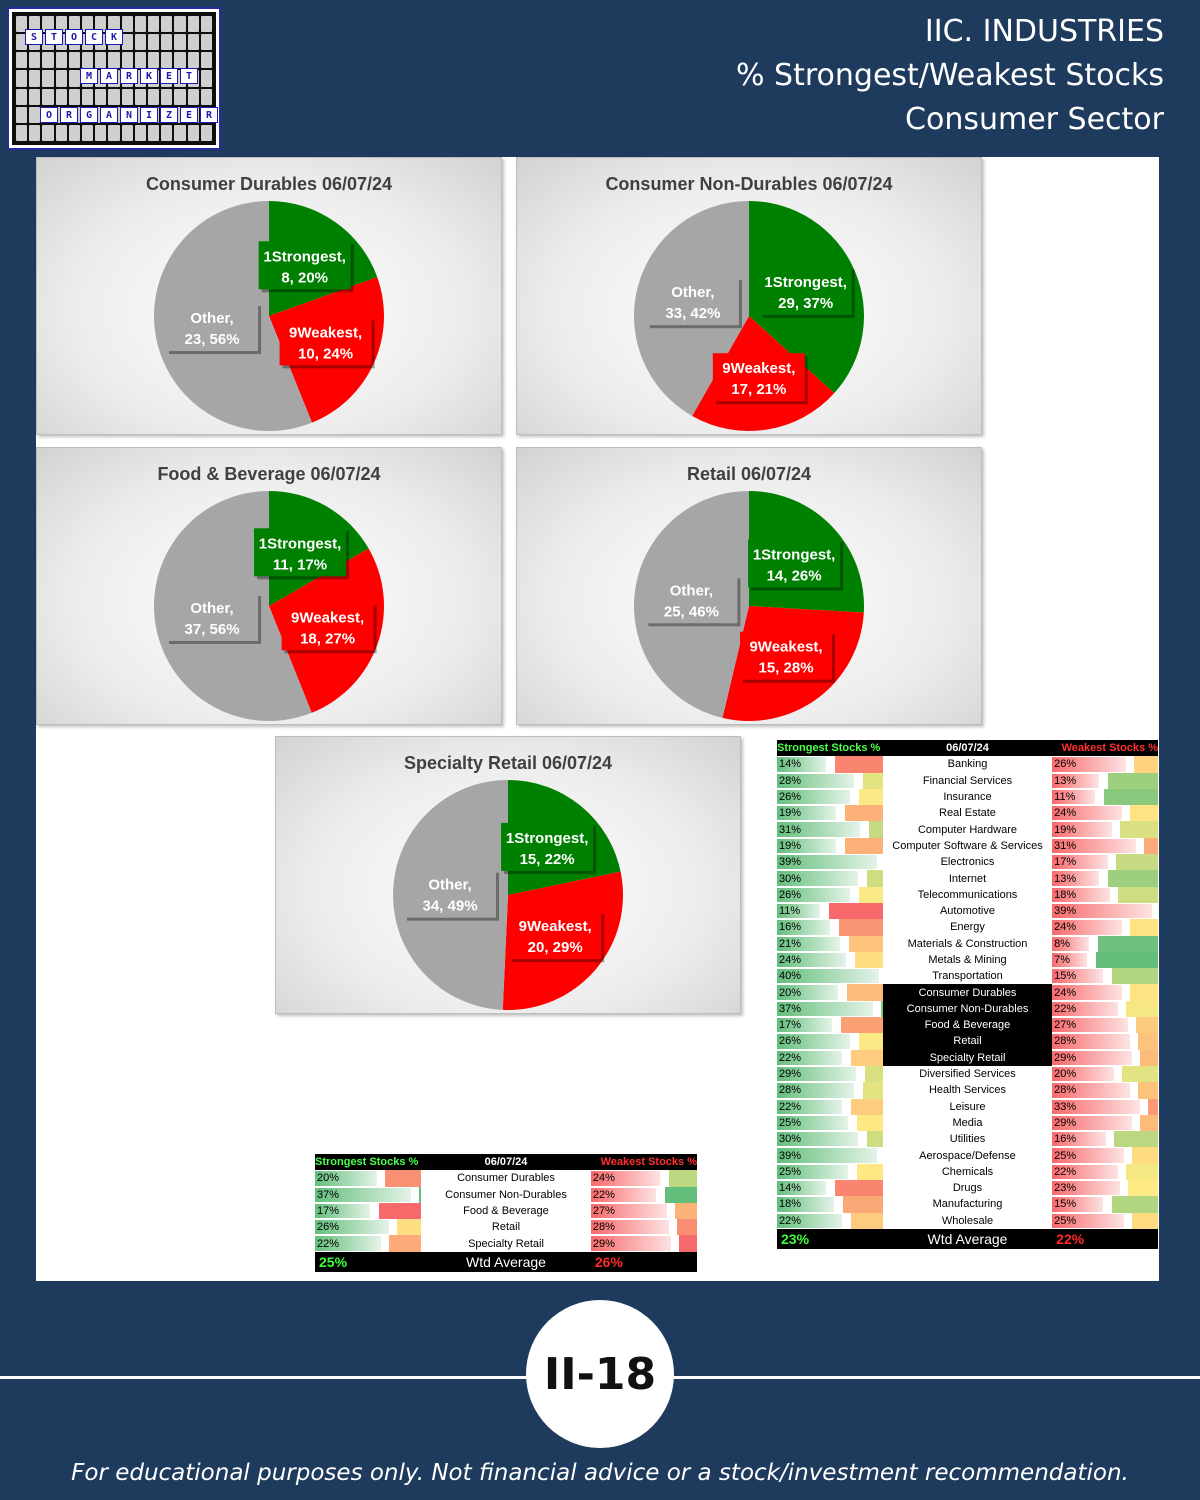 This screenshot has width=1200, height=1500. I want to click on strongest-pct: 40%, so click(790, 976).